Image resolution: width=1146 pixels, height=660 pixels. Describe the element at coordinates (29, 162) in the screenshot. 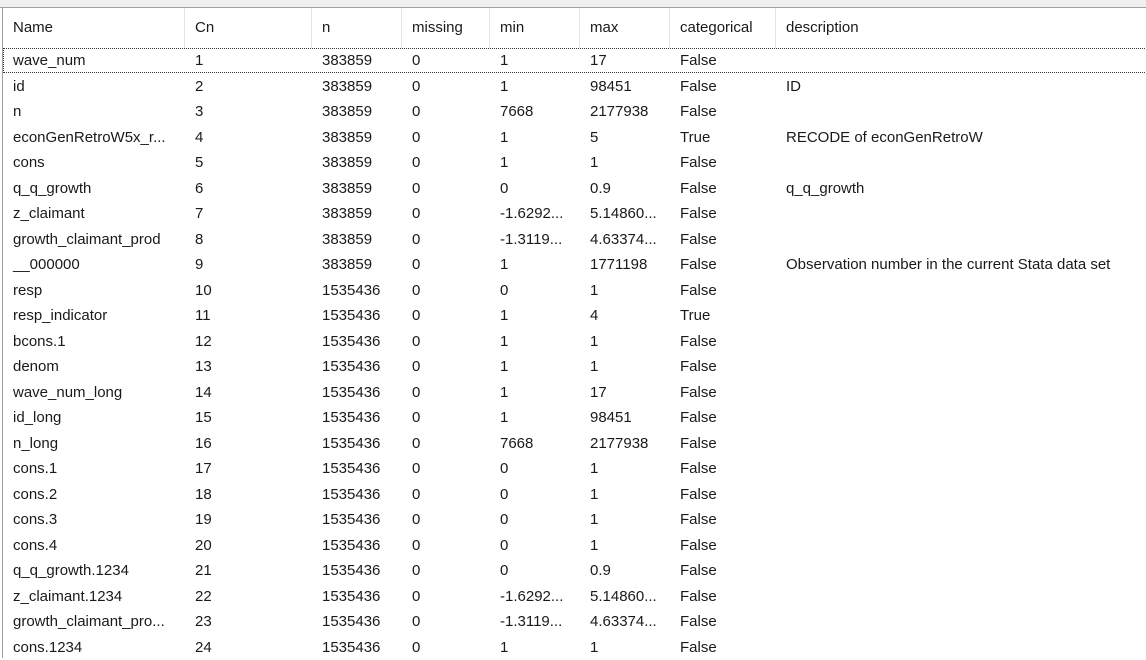

I see `cell-name: cons` at that location.